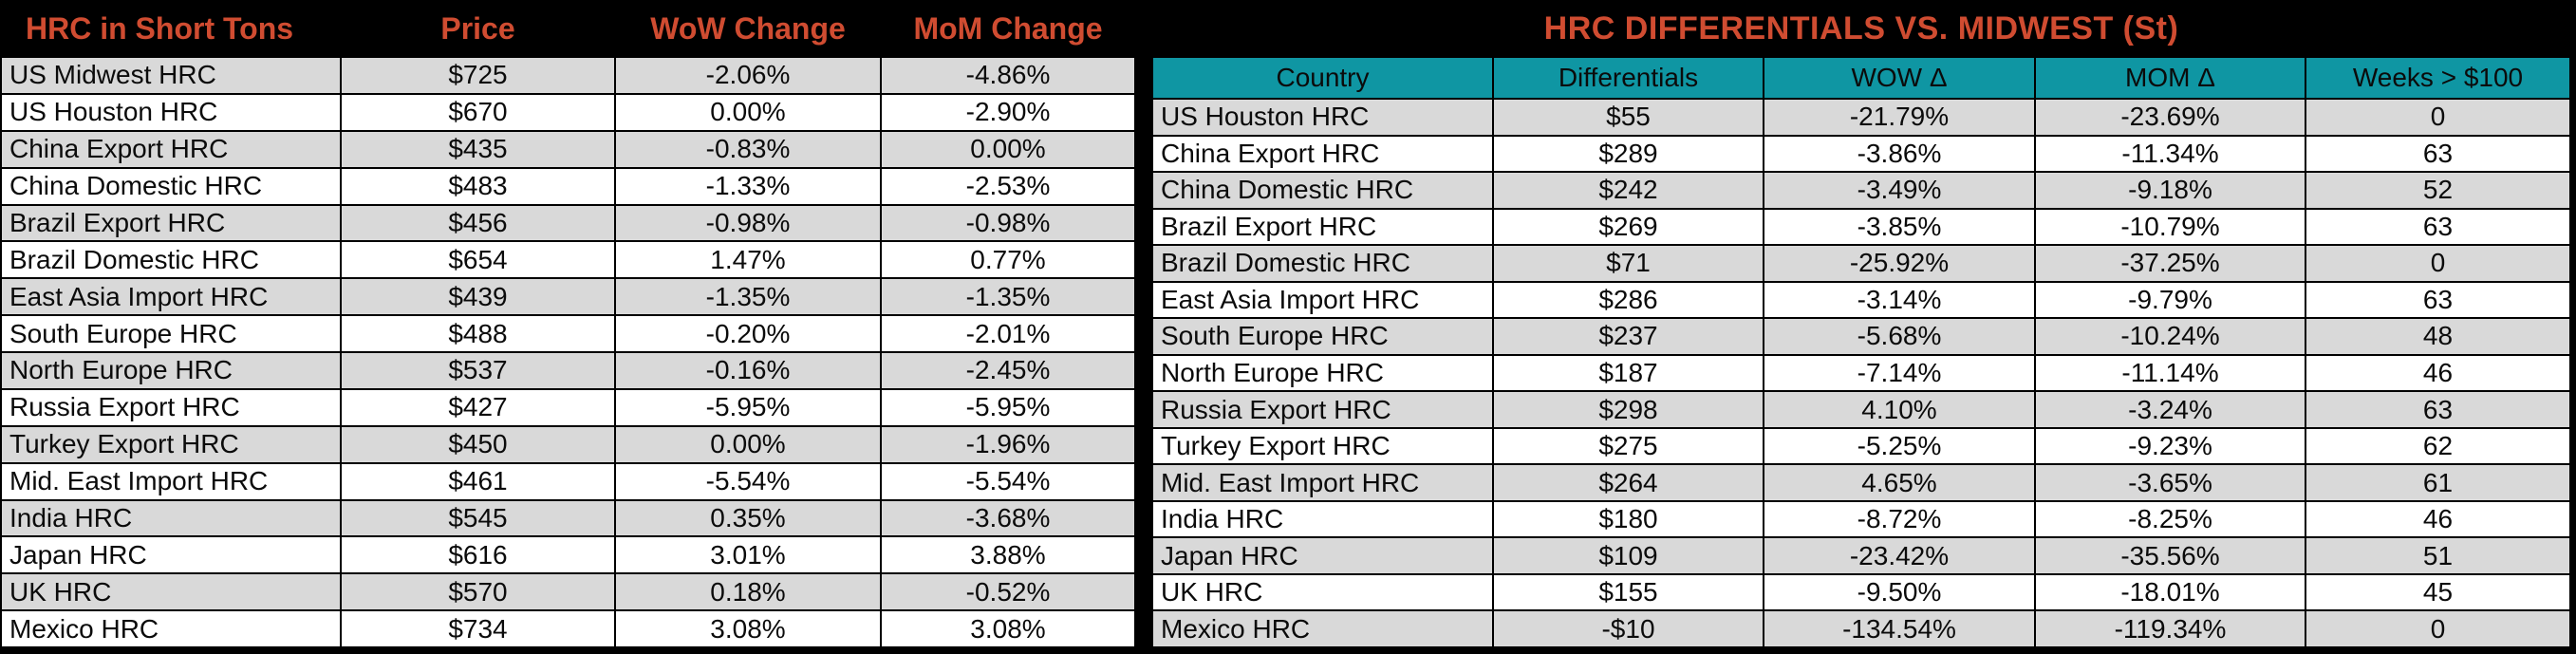 Image resolution: width=2576 pixels, height=654 pixels. What do you see at coordinates (1861, 628) in the screenshot?
I see `table-row: Mexico HRC -$10 -134.54% -119.34% 0` at bounding box center [1861, 628].